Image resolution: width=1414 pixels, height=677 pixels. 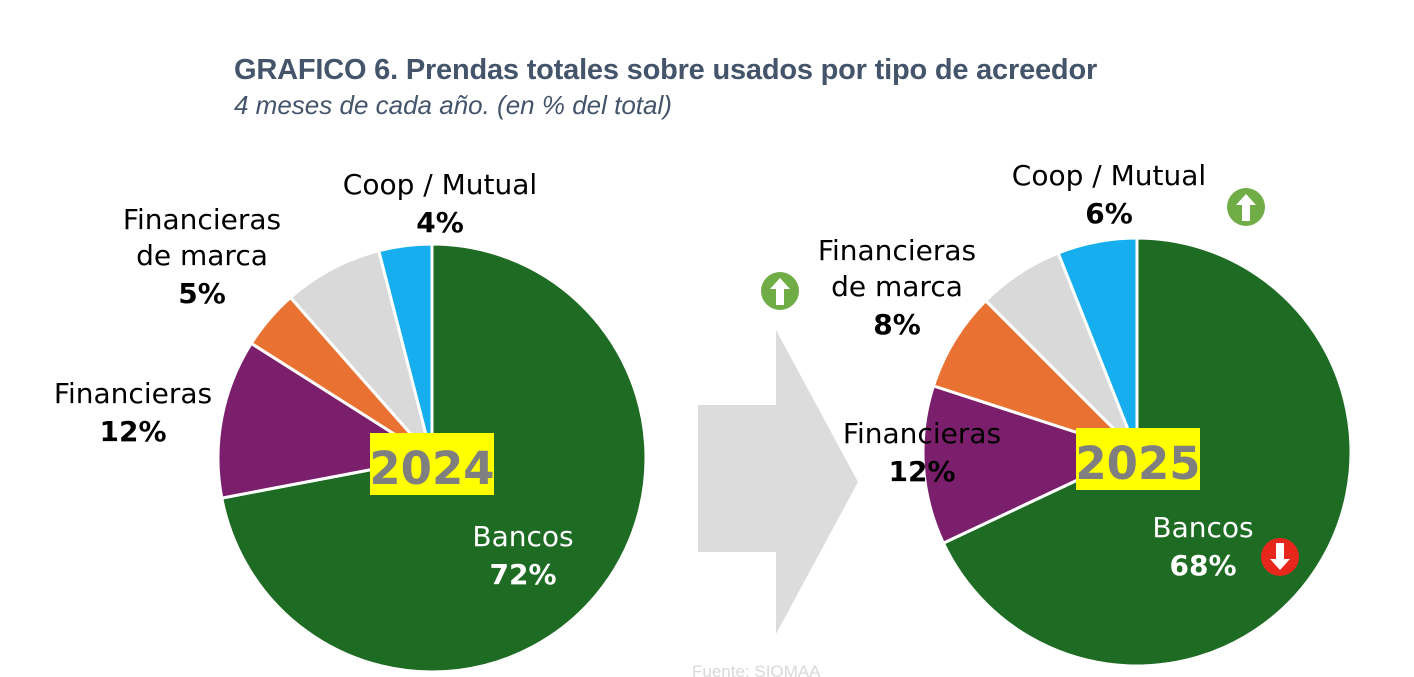 I want to click on year-label-2024: 2024, so click(x=431, y=468).